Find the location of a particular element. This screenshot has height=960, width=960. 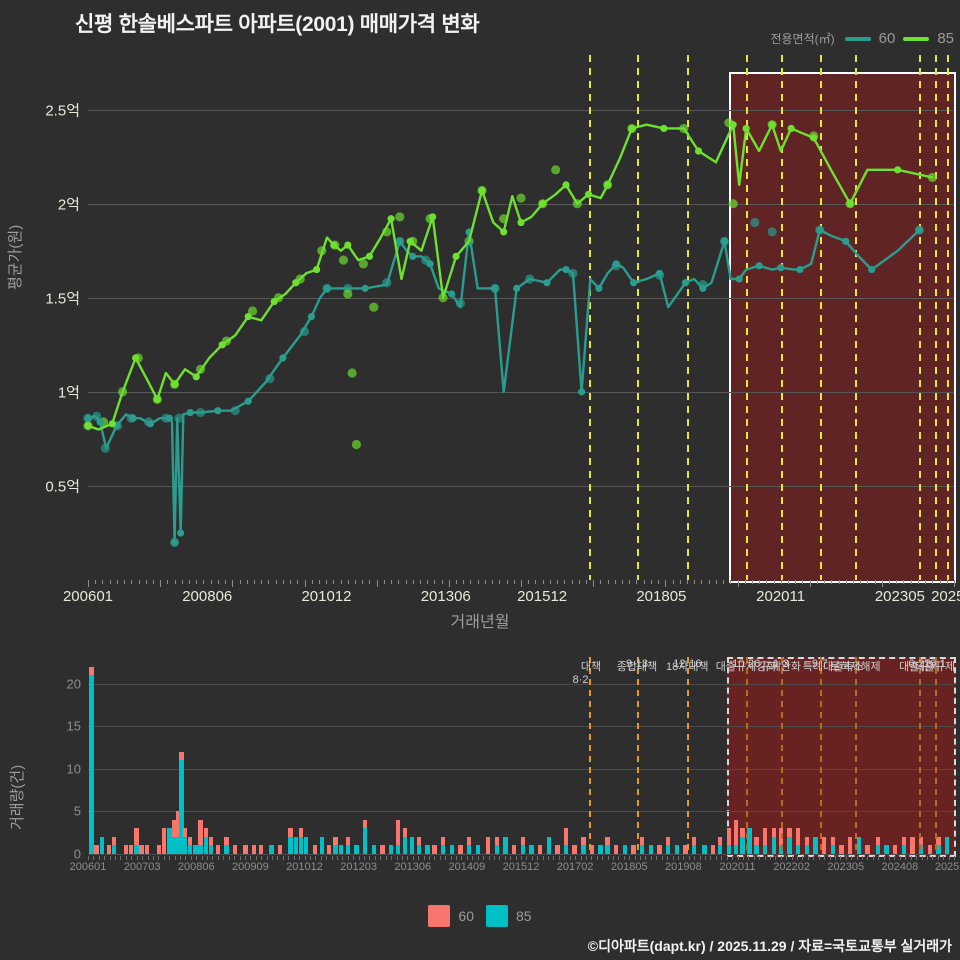

main-y-tick-label: 1억 is located at coordinates (68, 393).